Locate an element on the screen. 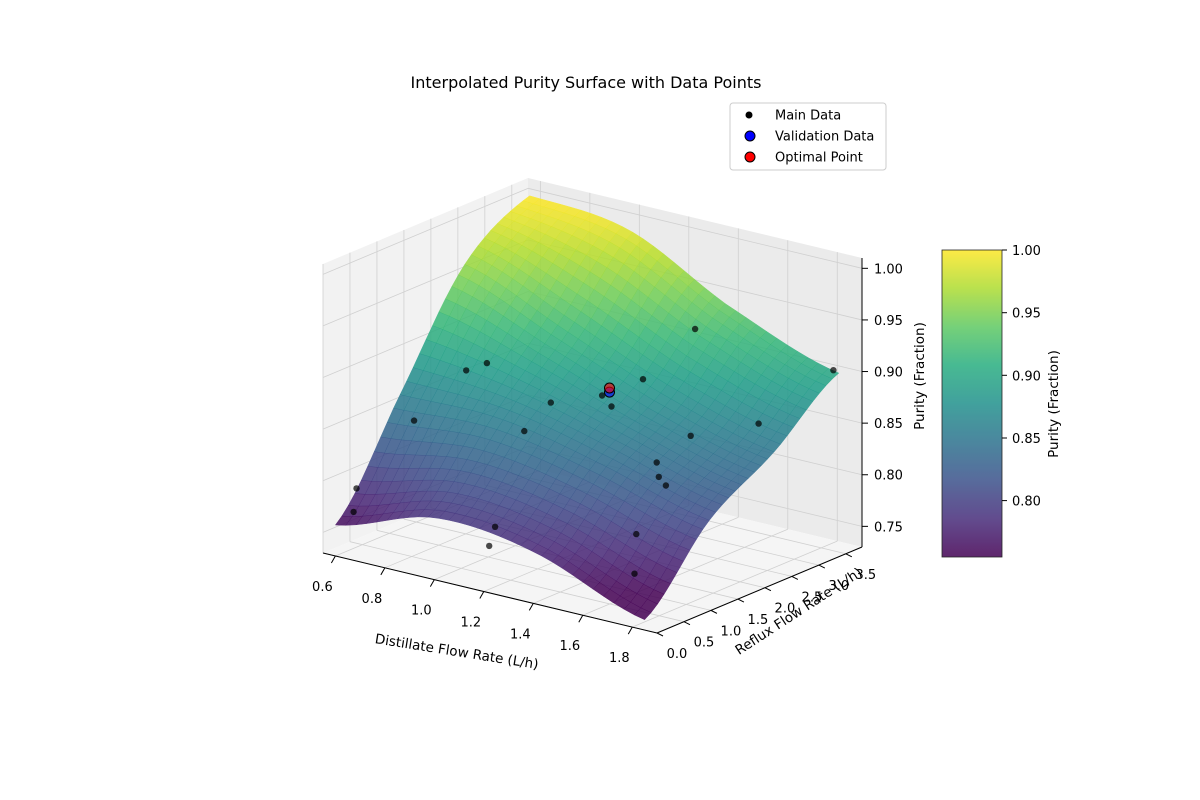  z-tick-label: 0.90 is located at coordinates (888, 373).